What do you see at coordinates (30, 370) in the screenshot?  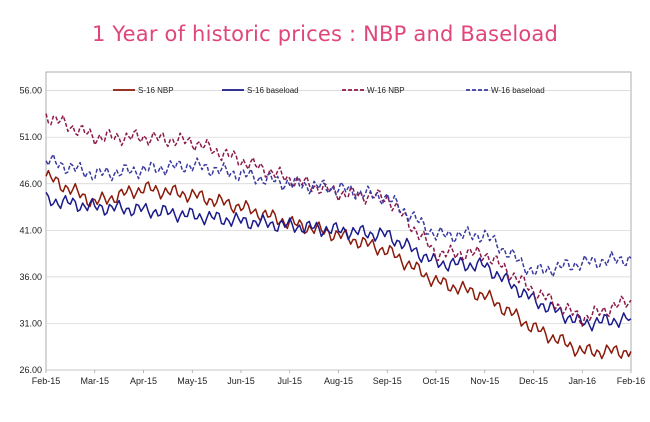 I see `y-tick-label: 26.00` at bounding box center [30, 370].